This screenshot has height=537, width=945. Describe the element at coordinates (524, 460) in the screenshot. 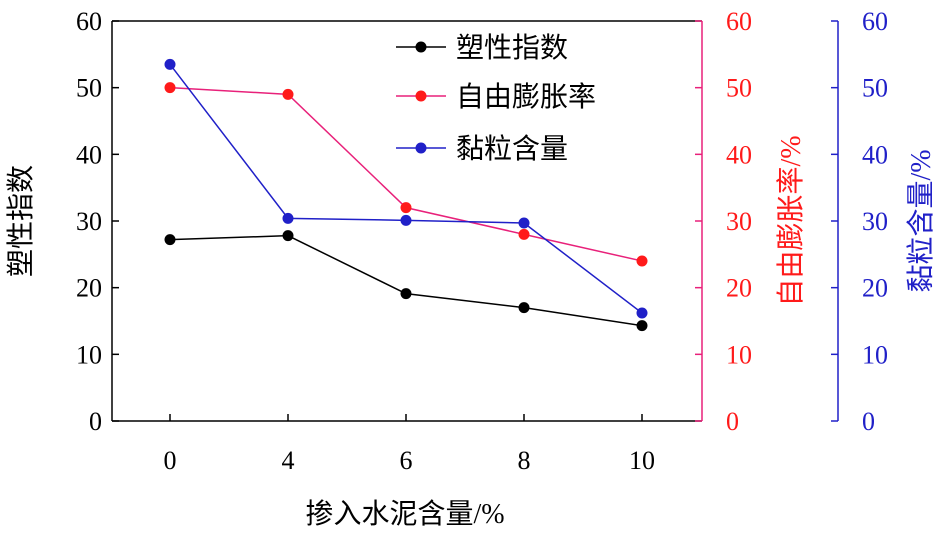

I see `x-axis-tick-label: 8` at that location.